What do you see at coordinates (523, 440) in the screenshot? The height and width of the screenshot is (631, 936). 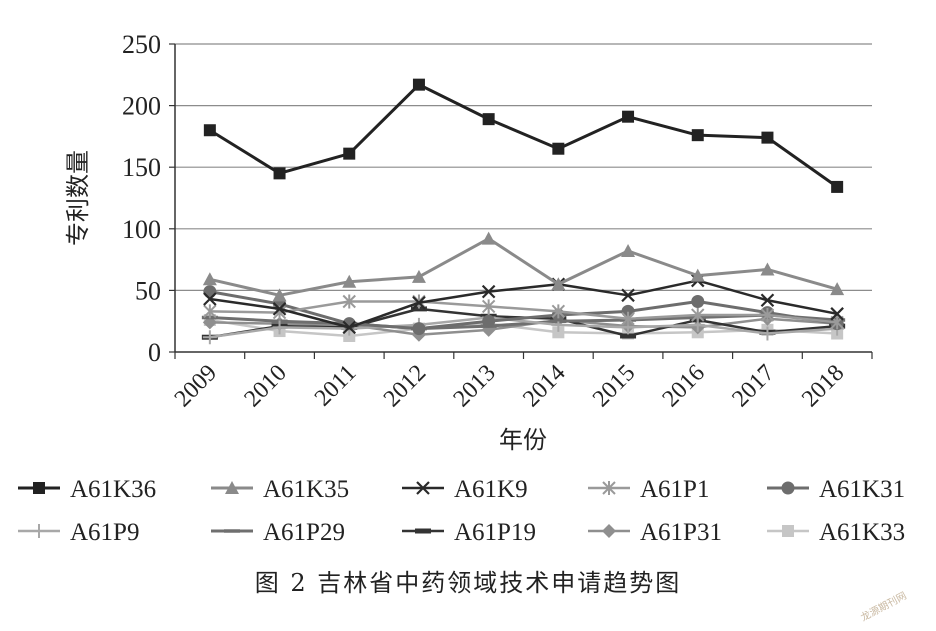 I see `x-axis-label: 年份` at bounding box center [523, 440].